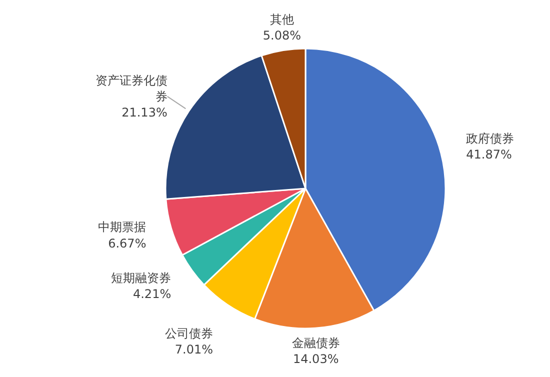 The image size is (550, 377). Describe the element at coordinates (282, 35) in the screenshot. I see `data-label: 5.08%` at that location.